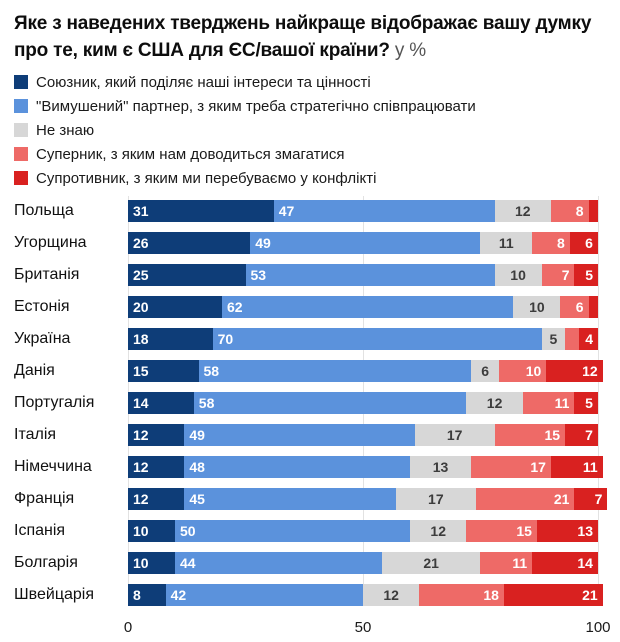 The image size is (620, 642). Describe the element at coordinates (161, 403) in the screenshot. I see `bar-segment: 14` at that location.